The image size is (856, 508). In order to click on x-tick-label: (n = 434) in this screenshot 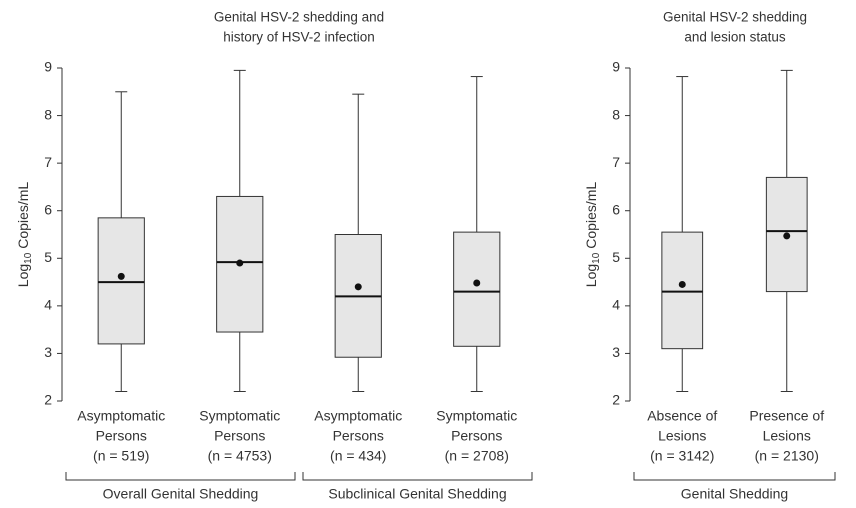, I will do `click(358, 456)`.